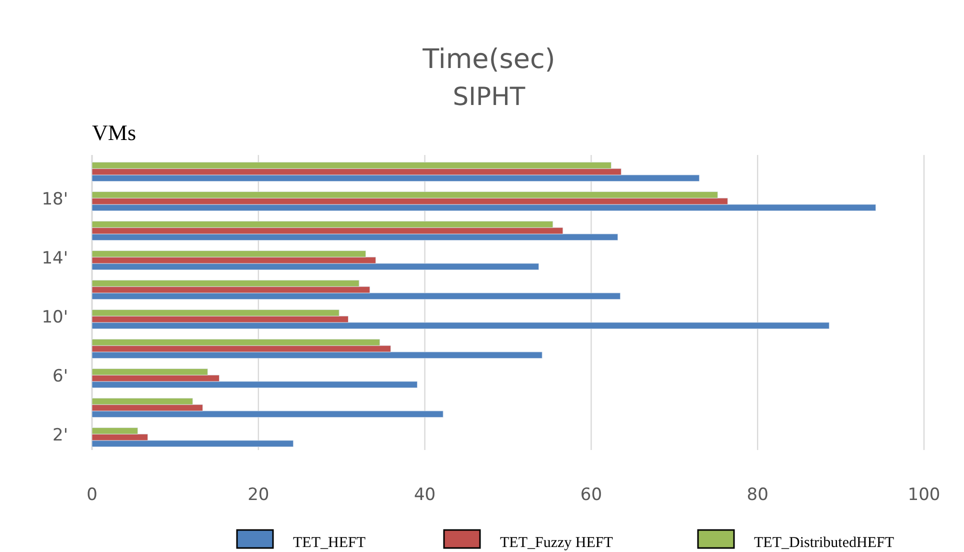 This screenshot has width=964, height=552. Describe the element at coordinates (924, 495) in the screenshot. I see `x-tick-label: 100` at that location.